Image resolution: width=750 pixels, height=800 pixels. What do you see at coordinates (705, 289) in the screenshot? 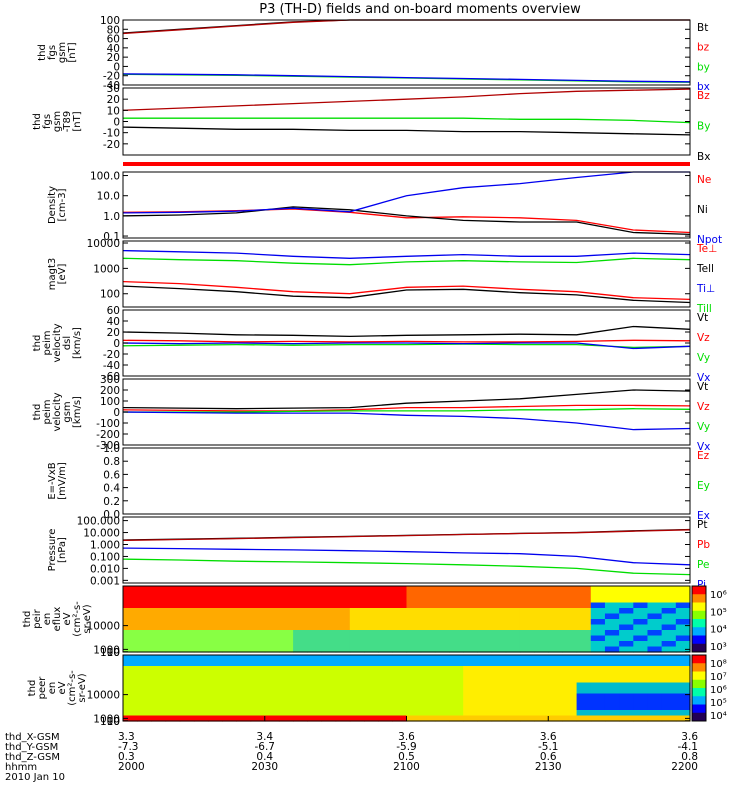
I see `legend-label: Ti⊥` at bounding box center [705, 289].